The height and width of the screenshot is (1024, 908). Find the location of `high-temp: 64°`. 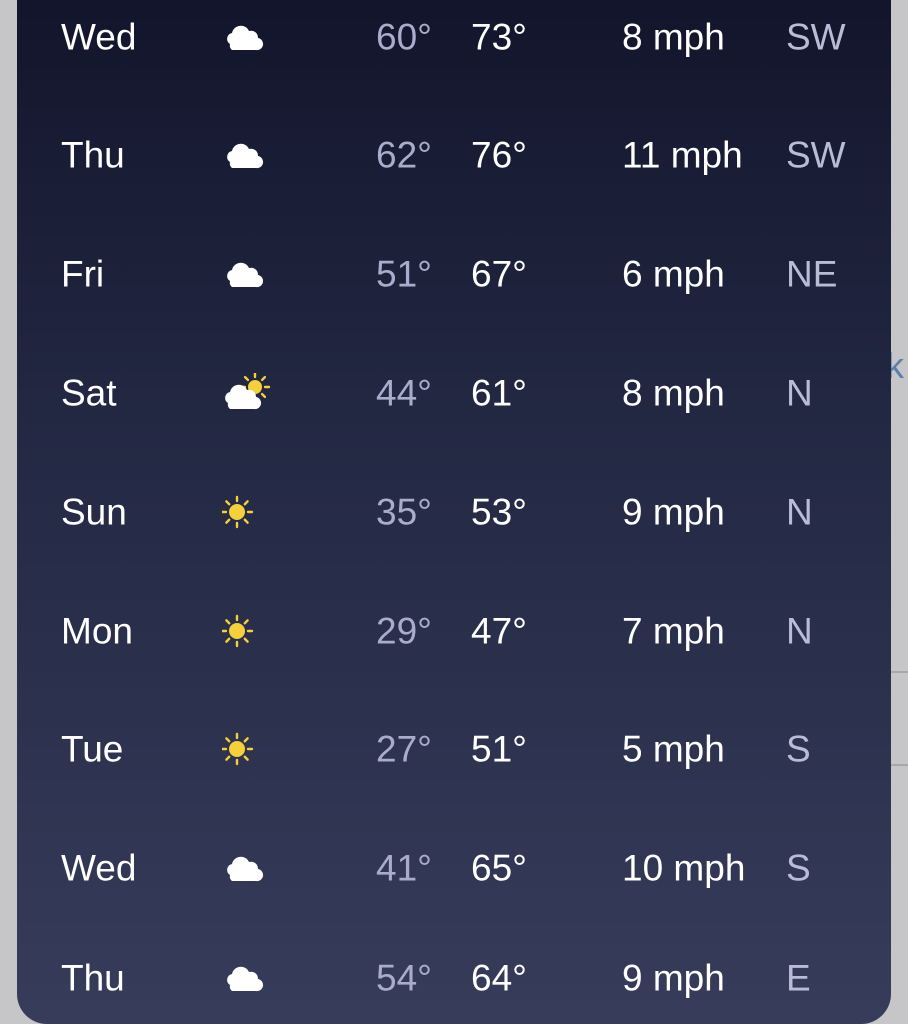

high-temp: 64° is located at coordinates (499, 978).